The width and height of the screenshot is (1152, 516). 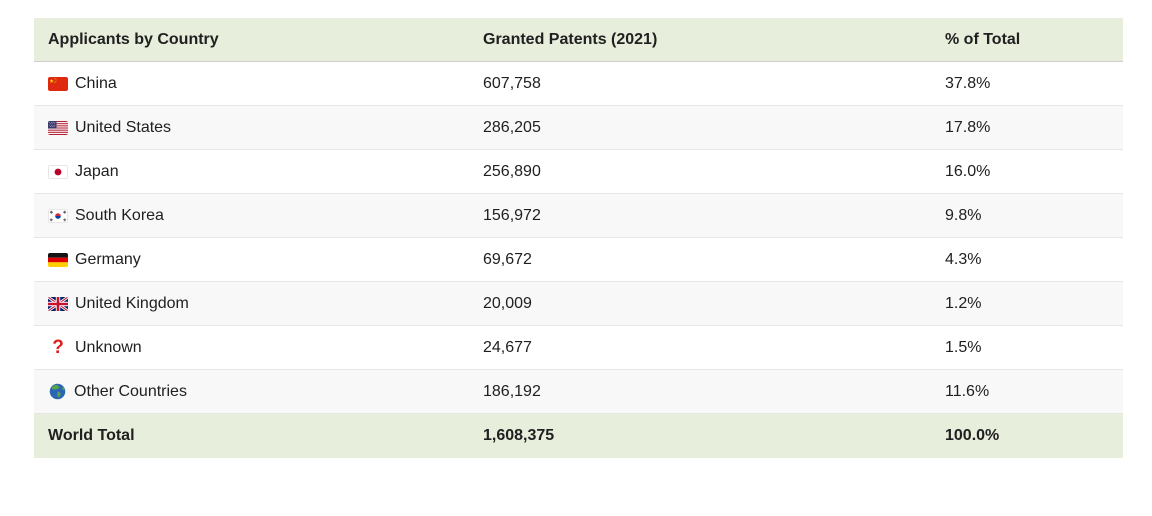 I want to click on total-percent-cell: 100.0%, so click(x=1027, y=435).